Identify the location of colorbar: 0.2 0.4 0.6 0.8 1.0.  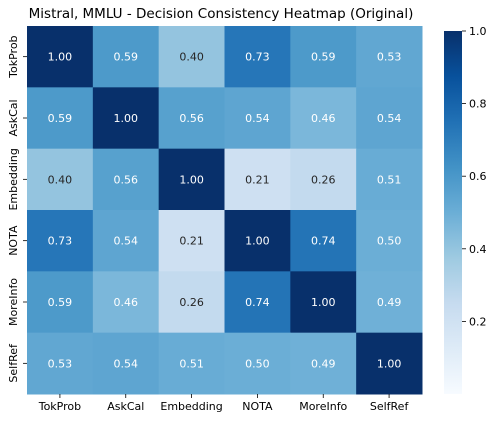
(465, 209).